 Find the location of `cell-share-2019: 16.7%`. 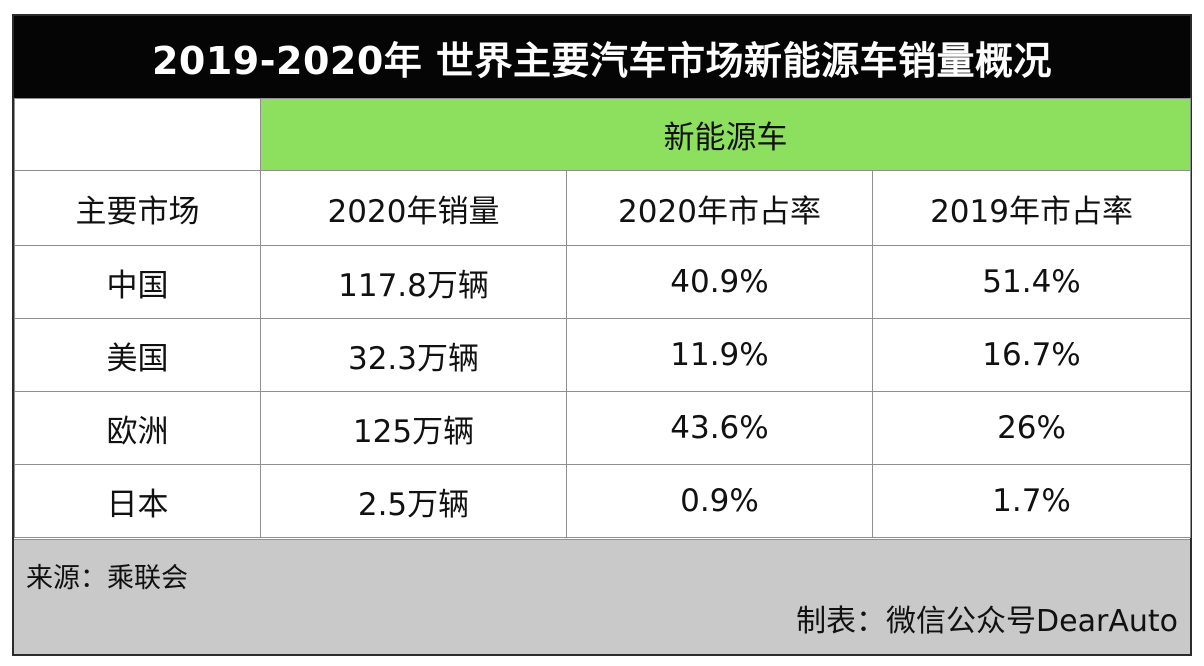

cell-share-2019: 16.7% is located at coordinates (1031, 355).